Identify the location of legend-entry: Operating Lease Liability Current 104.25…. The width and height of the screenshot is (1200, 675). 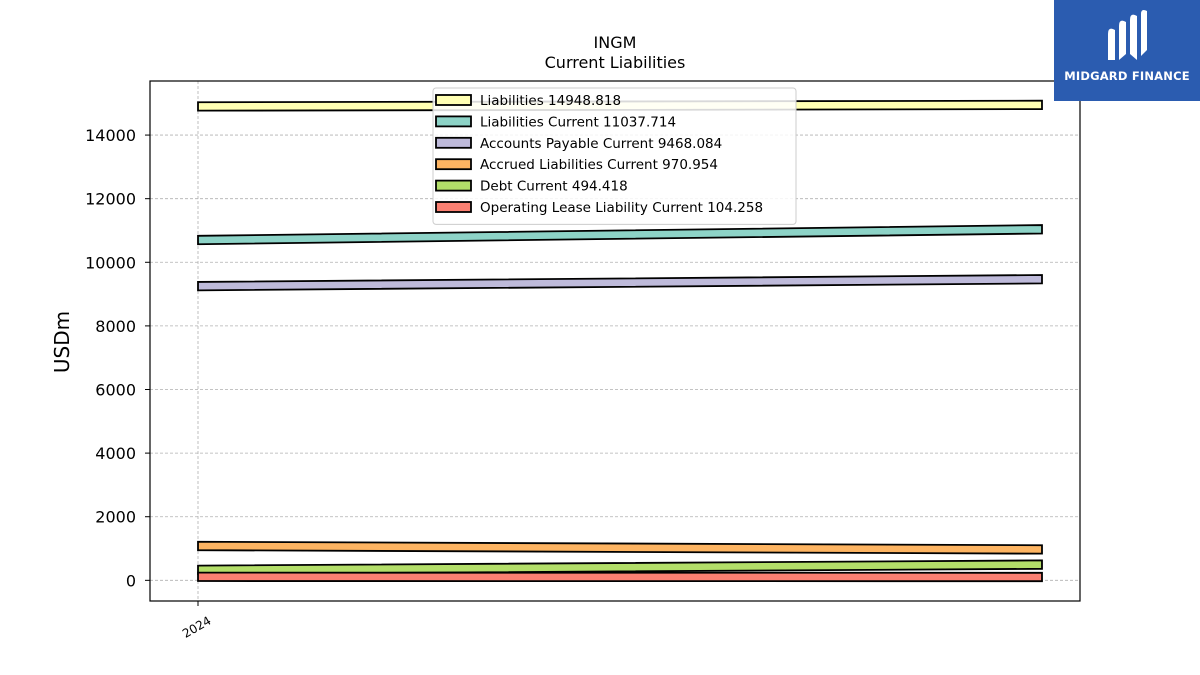
(621, 208).